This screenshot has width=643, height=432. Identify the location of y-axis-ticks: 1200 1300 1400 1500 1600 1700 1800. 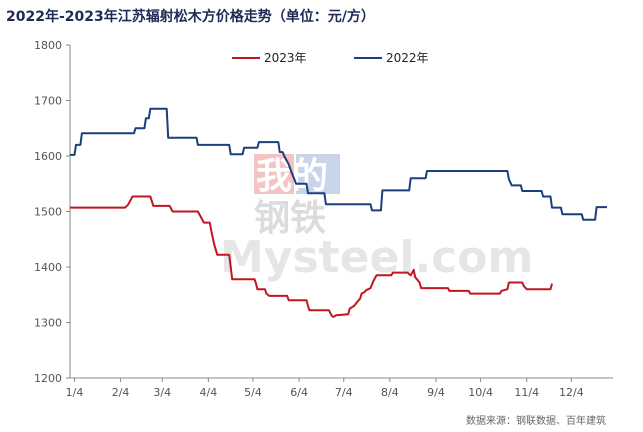
(52, 212).